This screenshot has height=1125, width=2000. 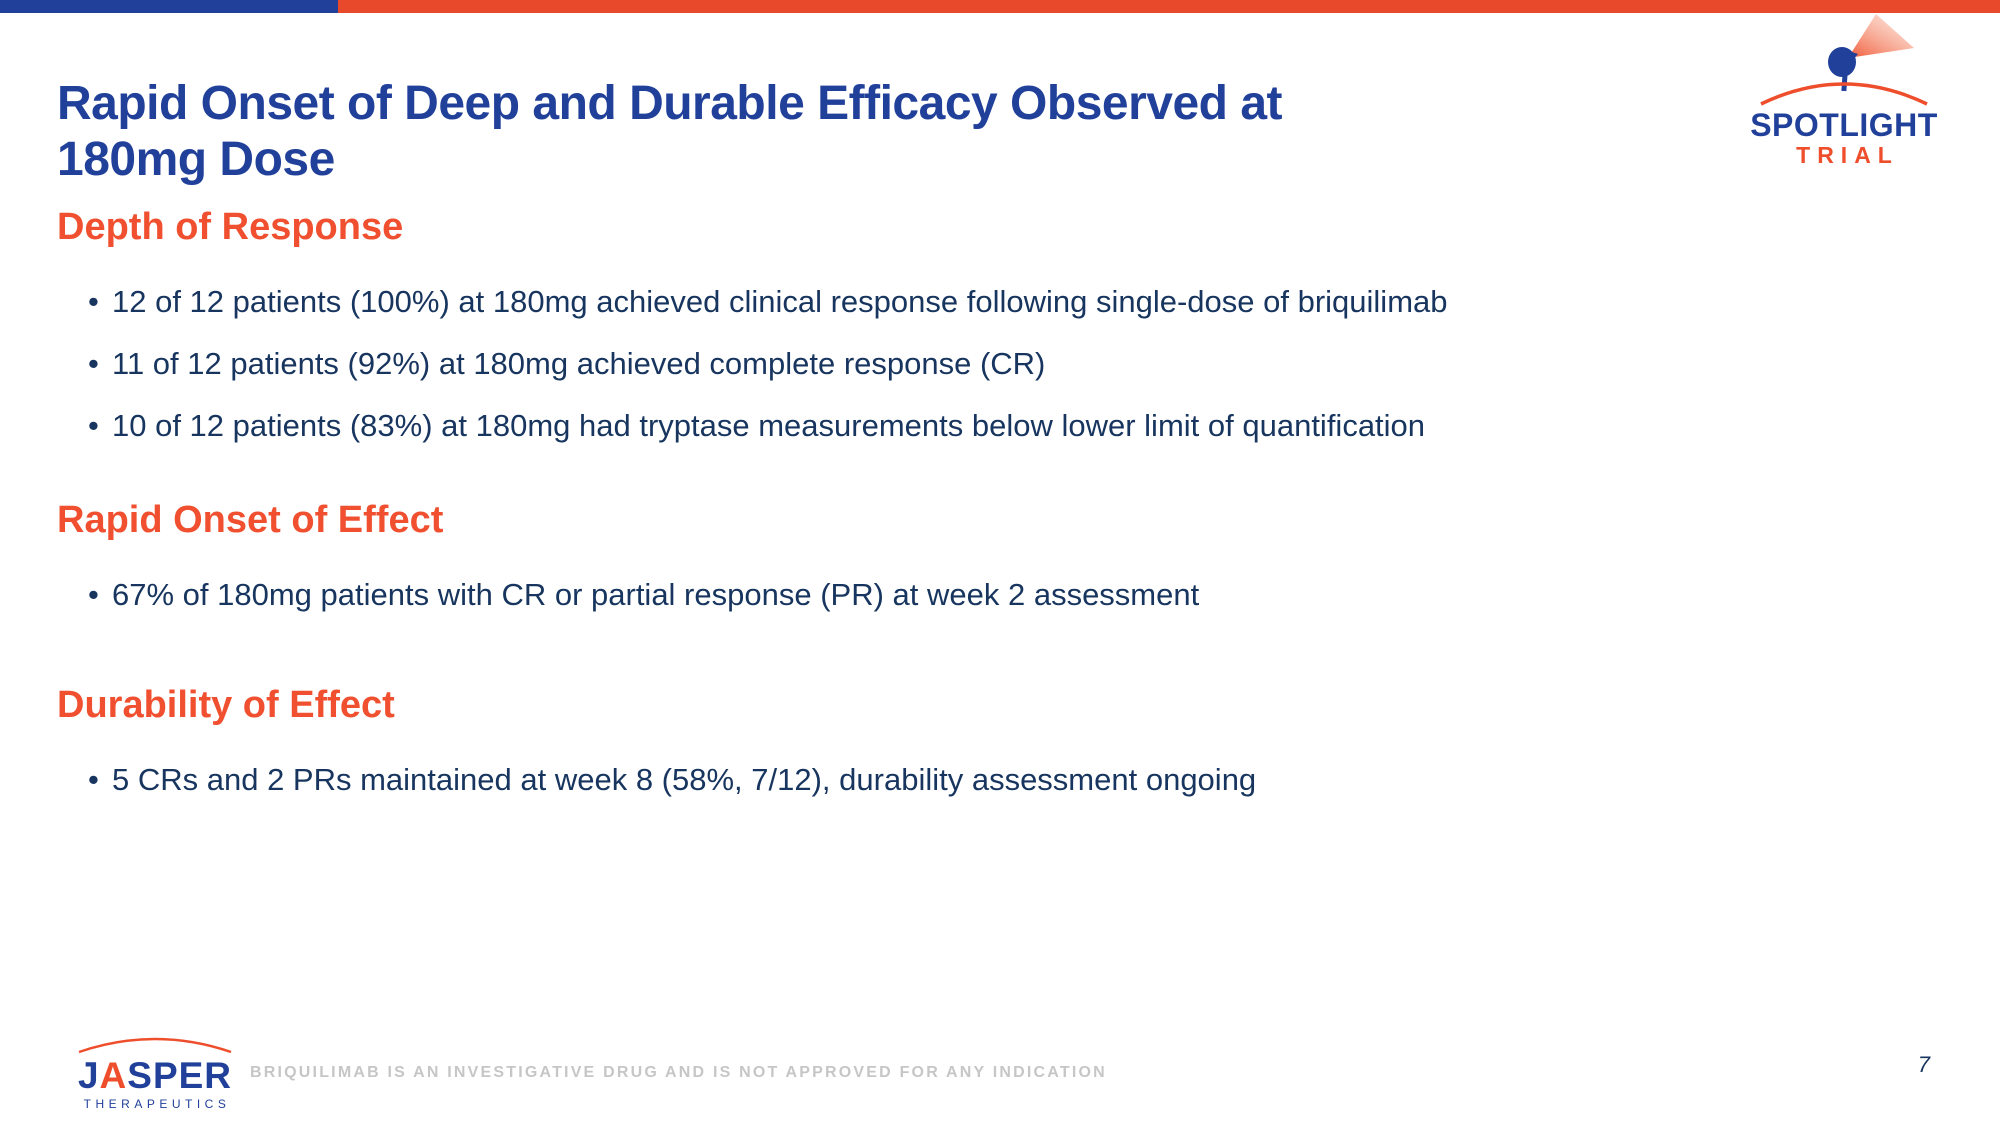 What do you see at coordinates (230, 227) in the screenshot?
I see `section-heading: Depth of Response` at bounding box center [230, 227].